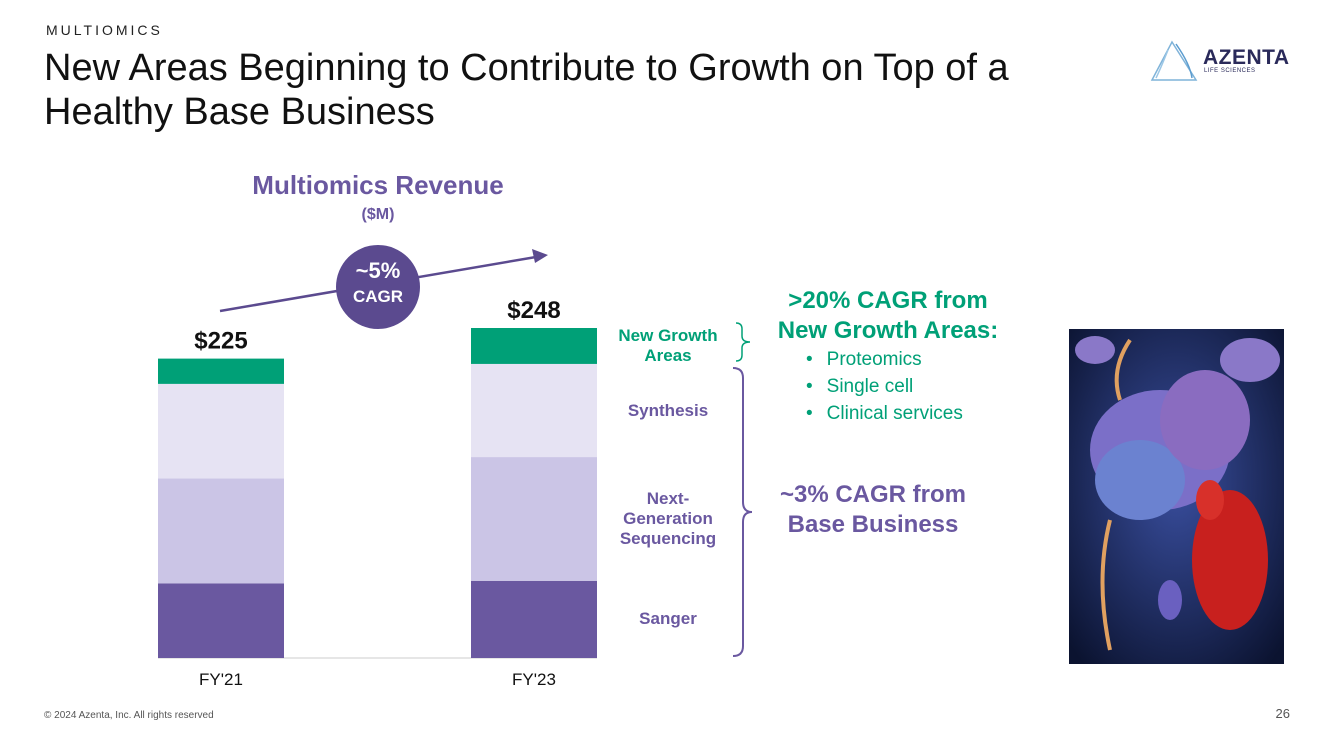  Describe the element at coordinates (888, 315) in the screenshot. I see `growth-title: >20% CAGR from New Growth Areas:` at that location.